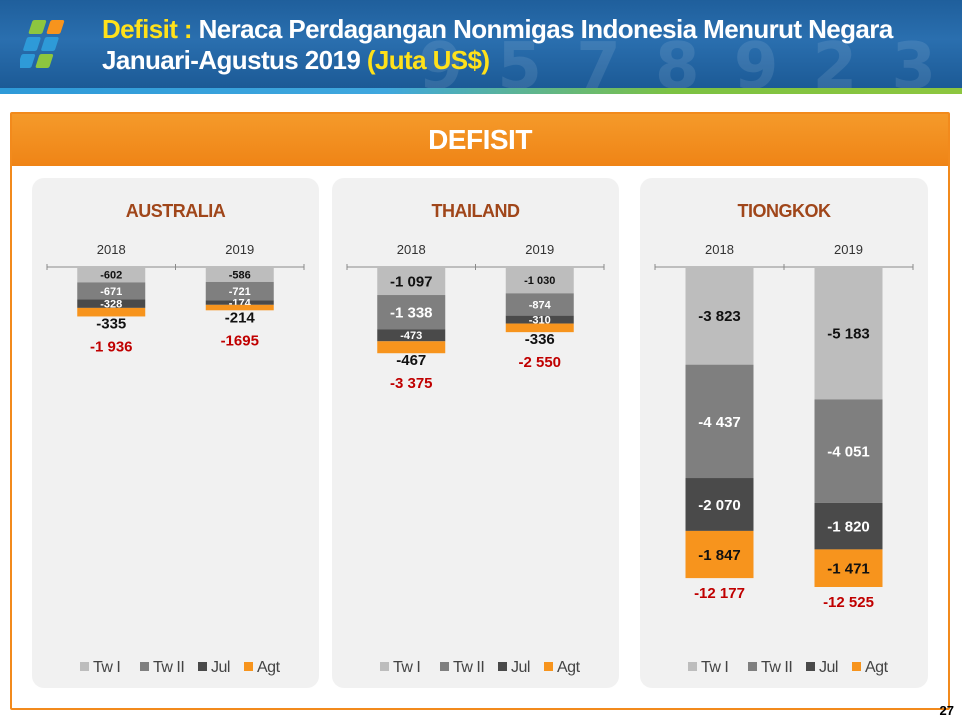  Describe the element at coordinates (147, 29) in the screenshot. I see `title-highlight: Defisit :` at that location.